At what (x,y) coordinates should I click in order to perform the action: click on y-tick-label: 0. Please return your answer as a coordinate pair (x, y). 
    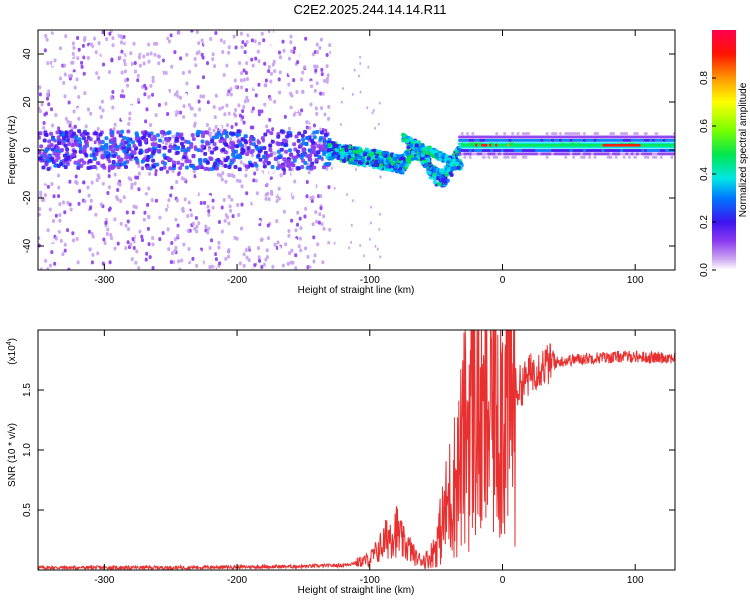
    Looking at the image, I should click on (27, 150).